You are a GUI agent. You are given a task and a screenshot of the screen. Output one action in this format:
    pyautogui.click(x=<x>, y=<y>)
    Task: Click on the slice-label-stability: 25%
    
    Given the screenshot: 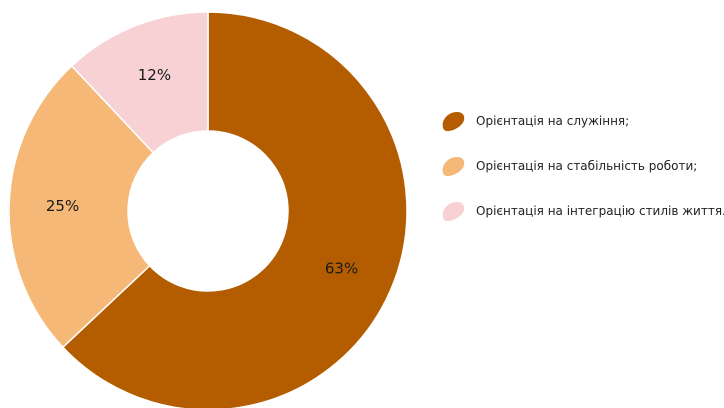 What is the action you would take?
    pyautogui.click(x=62, y=206)
    